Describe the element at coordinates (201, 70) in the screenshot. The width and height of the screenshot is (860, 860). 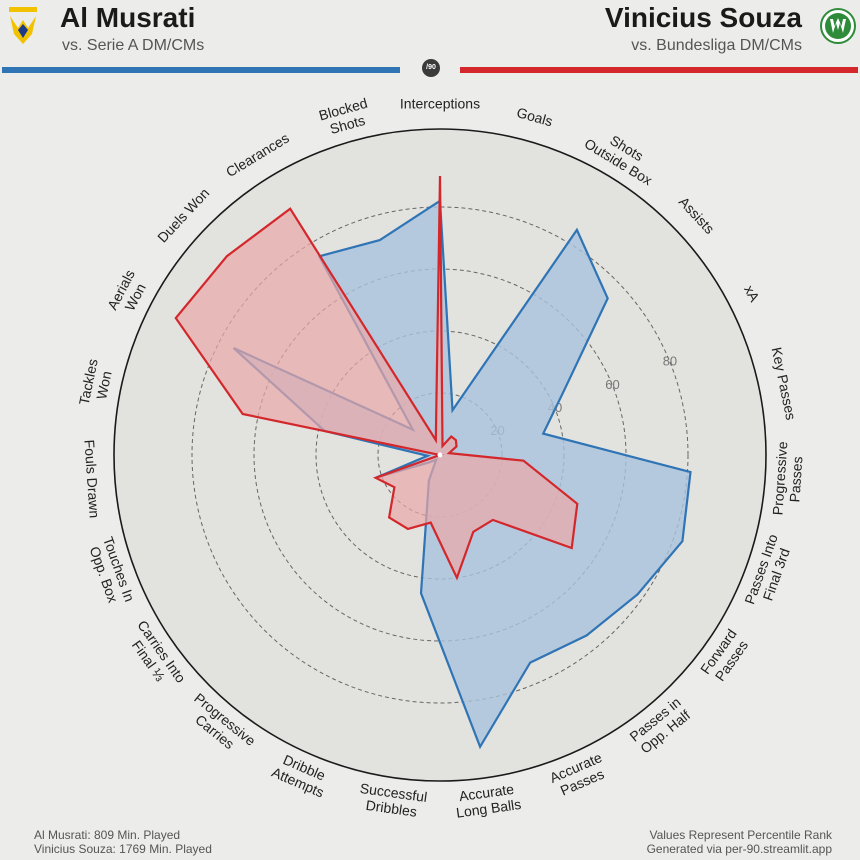
I see `left-player-color-bar` at that location.